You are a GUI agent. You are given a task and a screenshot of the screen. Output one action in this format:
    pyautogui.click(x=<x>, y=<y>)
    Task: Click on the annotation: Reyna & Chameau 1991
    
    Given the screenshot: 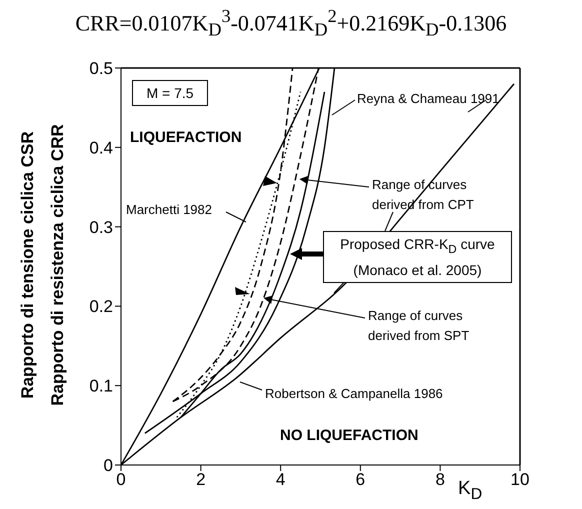 What is the action you would take?
    pyautogui.click(x=428, y=99)
    